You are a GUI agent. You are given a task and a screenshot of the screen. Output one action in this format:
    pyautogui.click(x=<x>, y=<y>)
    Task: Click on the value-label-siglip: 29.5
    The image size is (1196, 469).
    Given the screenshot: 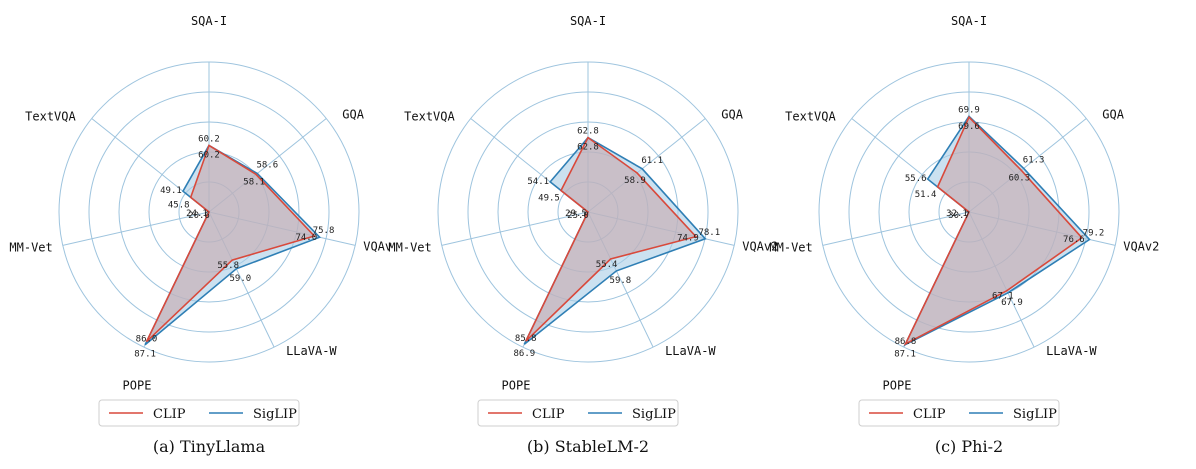 What is the action you would take?
    pyautogui.click(x=576, y=214)
    